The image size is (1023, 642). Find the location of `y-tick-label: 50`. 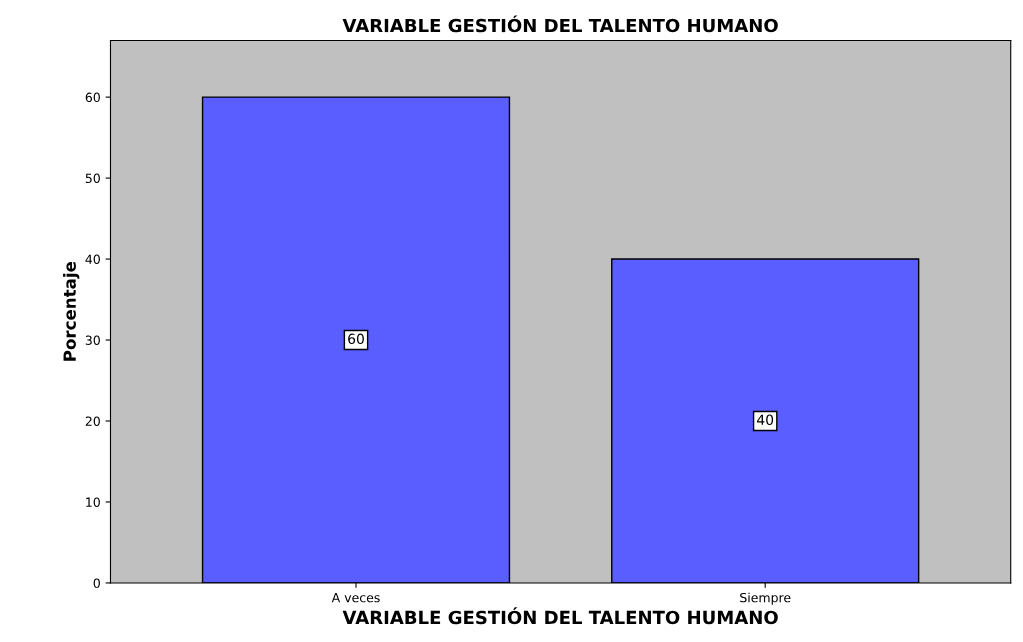

y-tick-label: 50 is located at coordinates (92, 178).